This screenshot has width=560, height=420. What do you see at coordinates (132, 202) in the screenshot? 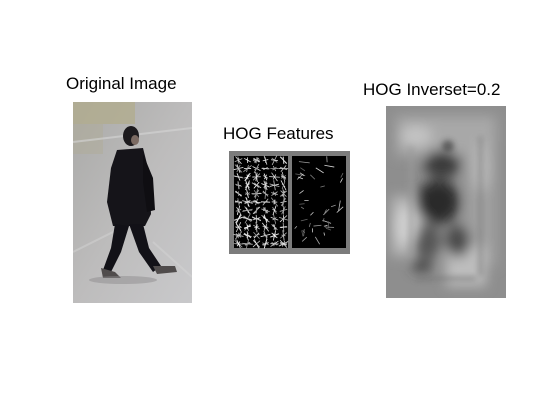
I see `original-image` at bounding box center [132, 202].